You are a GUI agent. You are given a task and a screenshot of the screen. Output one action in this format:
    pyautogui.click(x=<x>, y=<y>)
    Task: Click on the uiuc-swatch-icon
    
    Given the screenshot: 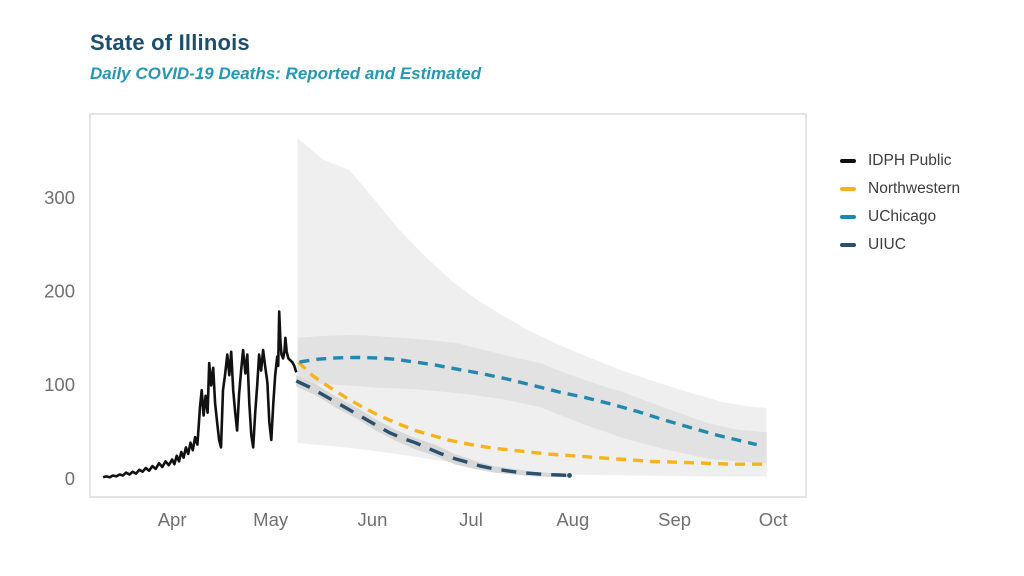 What is the action you would take?
    pyautogui.click(x=848, y=245)
    